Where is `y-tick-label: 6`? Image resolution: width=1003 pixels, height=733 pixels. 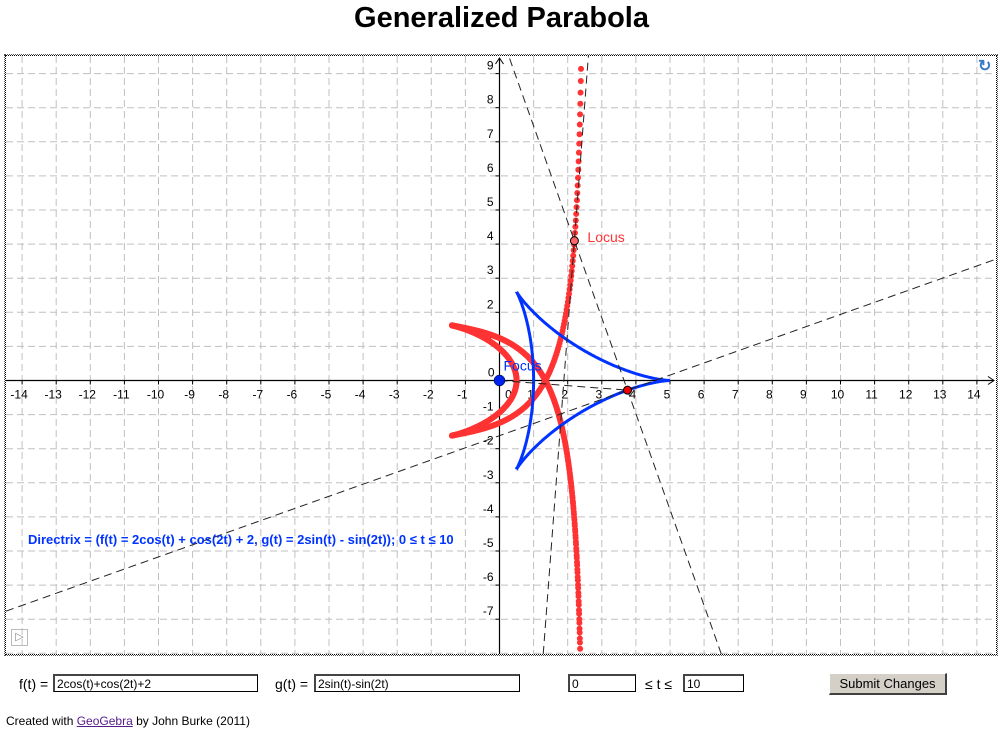 y-tick-label: 6 is located at coordinates (490, 168).